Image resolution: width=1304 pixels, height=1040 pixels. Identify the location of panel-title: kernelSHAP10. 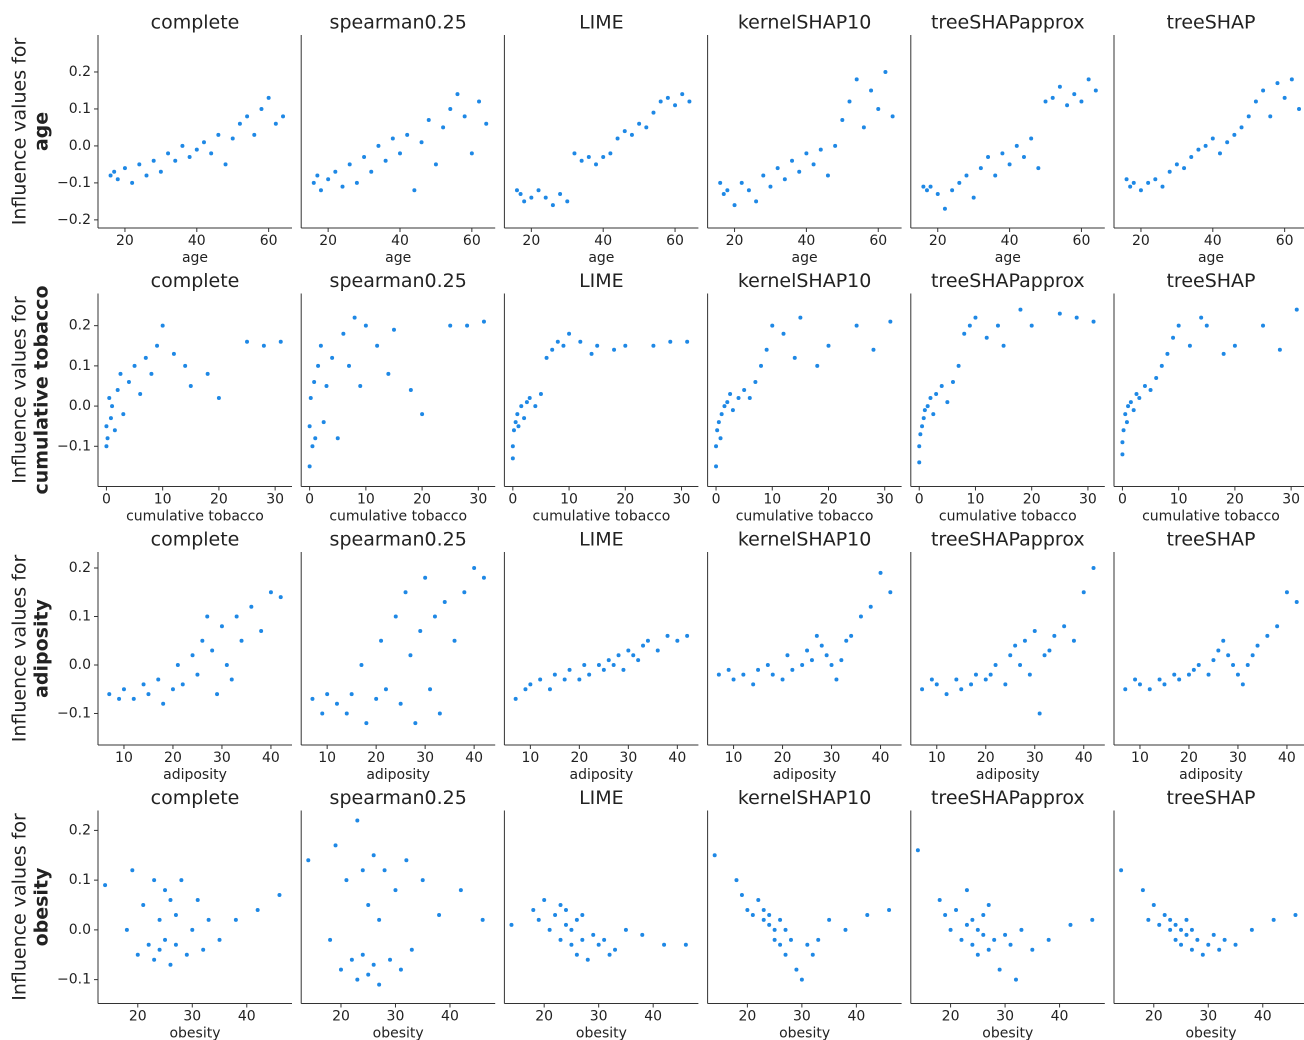
(804, 540).